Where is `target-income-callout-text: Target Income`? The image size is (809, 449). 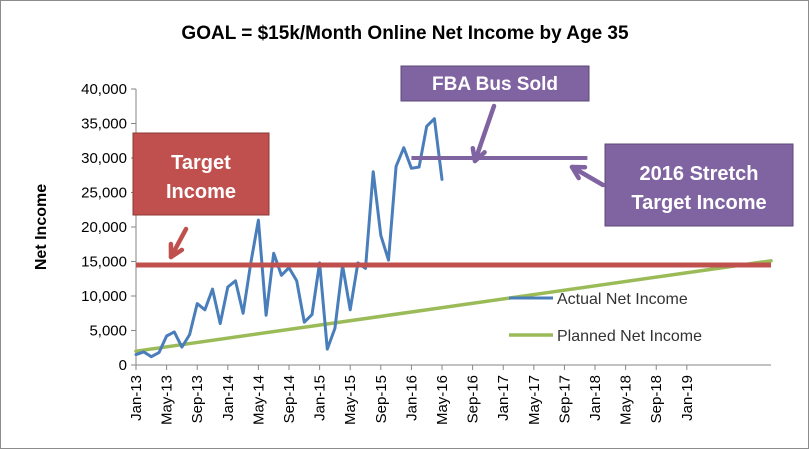 target-income-callout-text: Target Income is located at coordinates (201, 177).